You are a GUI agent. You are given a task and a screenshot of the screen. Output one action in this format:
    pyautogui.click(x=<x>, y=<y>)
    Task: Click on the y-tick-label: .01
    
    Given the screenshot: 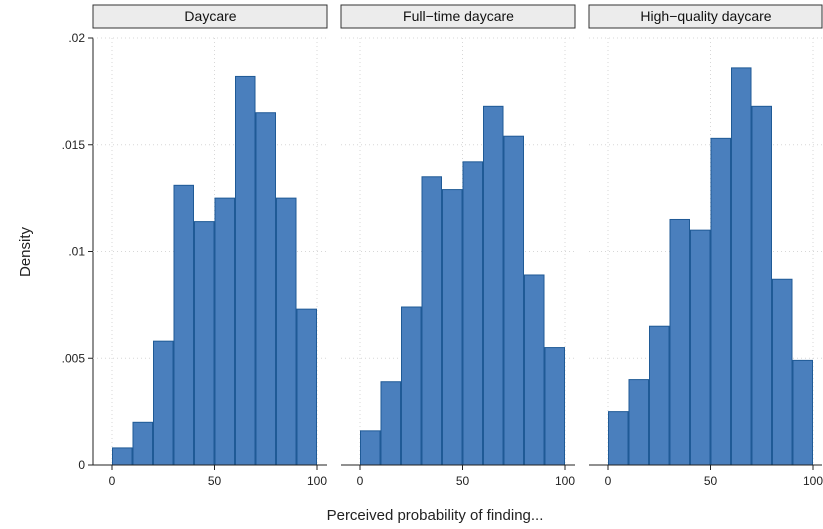 What is the action you would take?
    pyautogui.click(x=76, y=252)
    